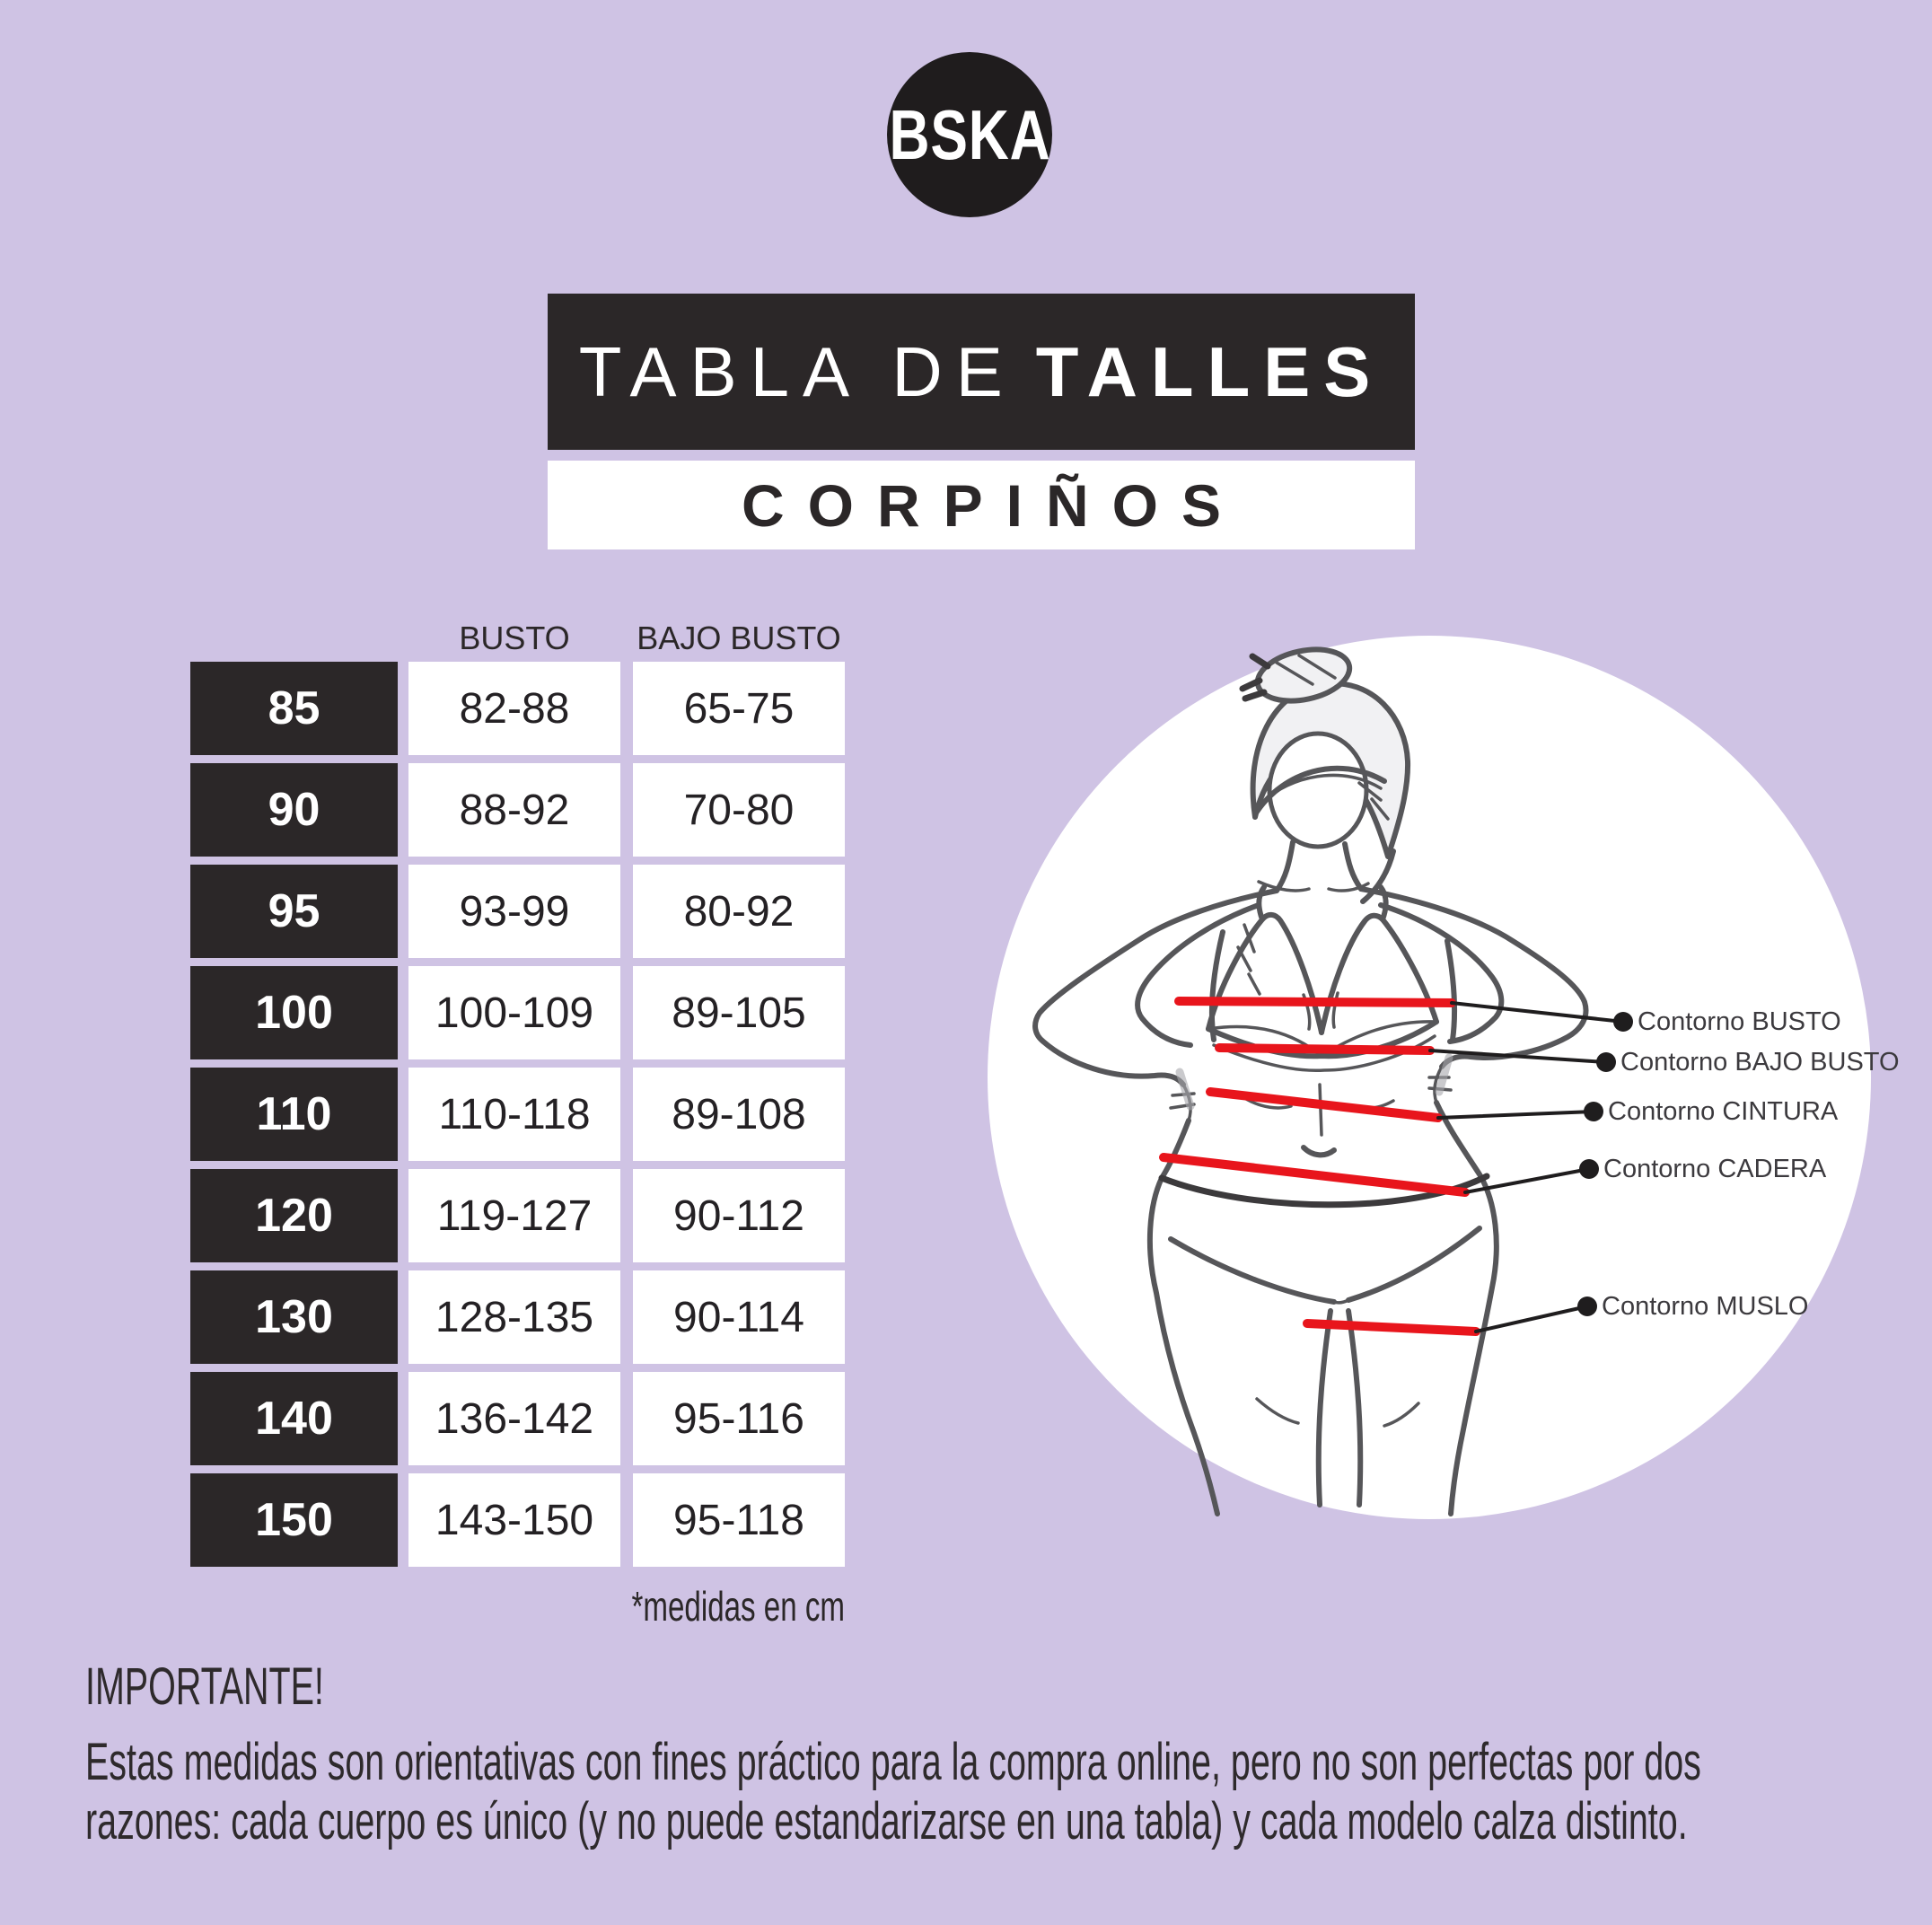  I want to click on table-row: 100 100-109 89-105, so click(517, 1012).